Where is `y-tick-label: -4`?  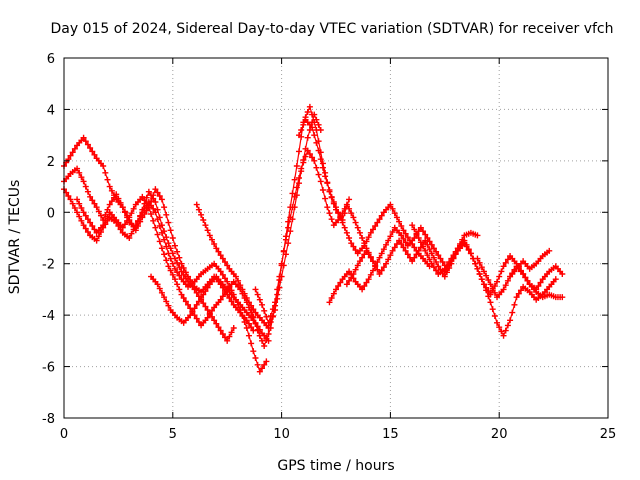
y-tick-label: -4 is located at coordinates (48, 316).